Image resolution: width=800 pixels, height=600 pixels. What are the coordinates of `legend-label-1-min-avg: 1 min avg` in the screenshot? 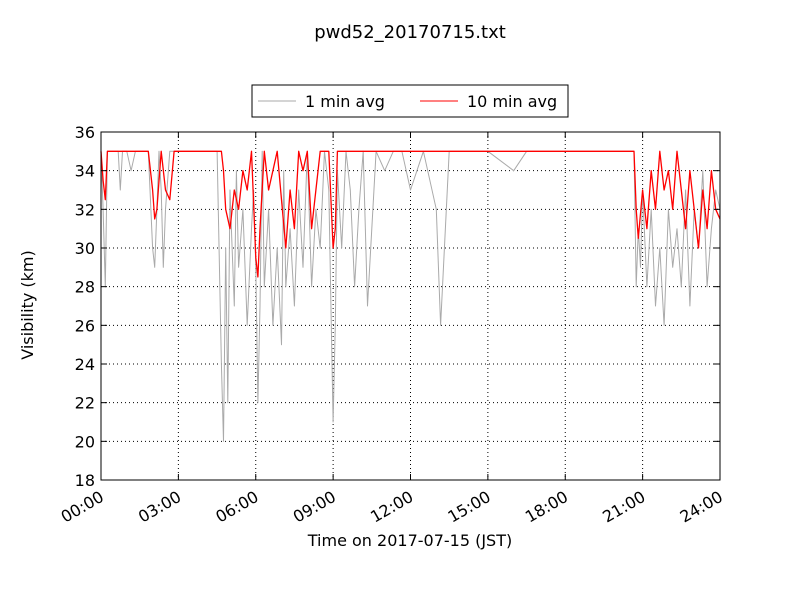 It's located at (345, 101).